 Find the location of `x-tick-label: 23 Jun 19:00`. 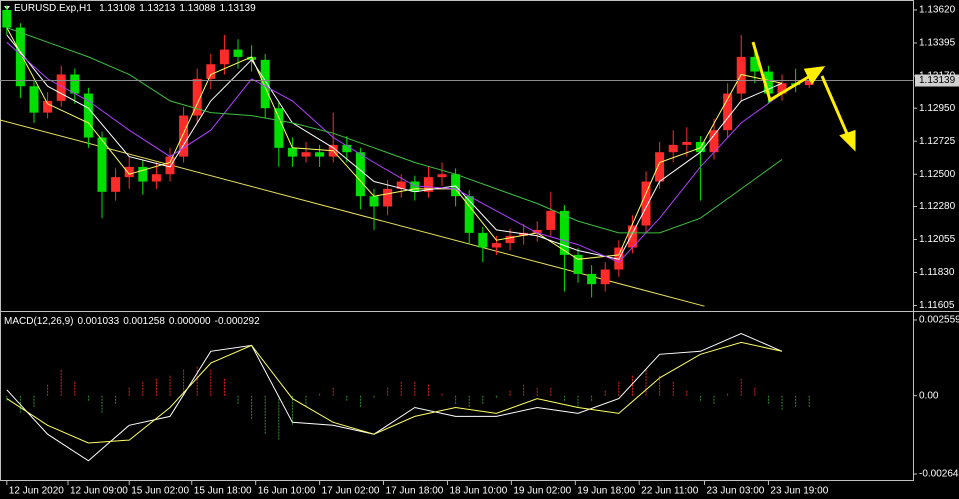

x-tick-label: 23 Jun 19:00 is located at coordinates (799, 491).